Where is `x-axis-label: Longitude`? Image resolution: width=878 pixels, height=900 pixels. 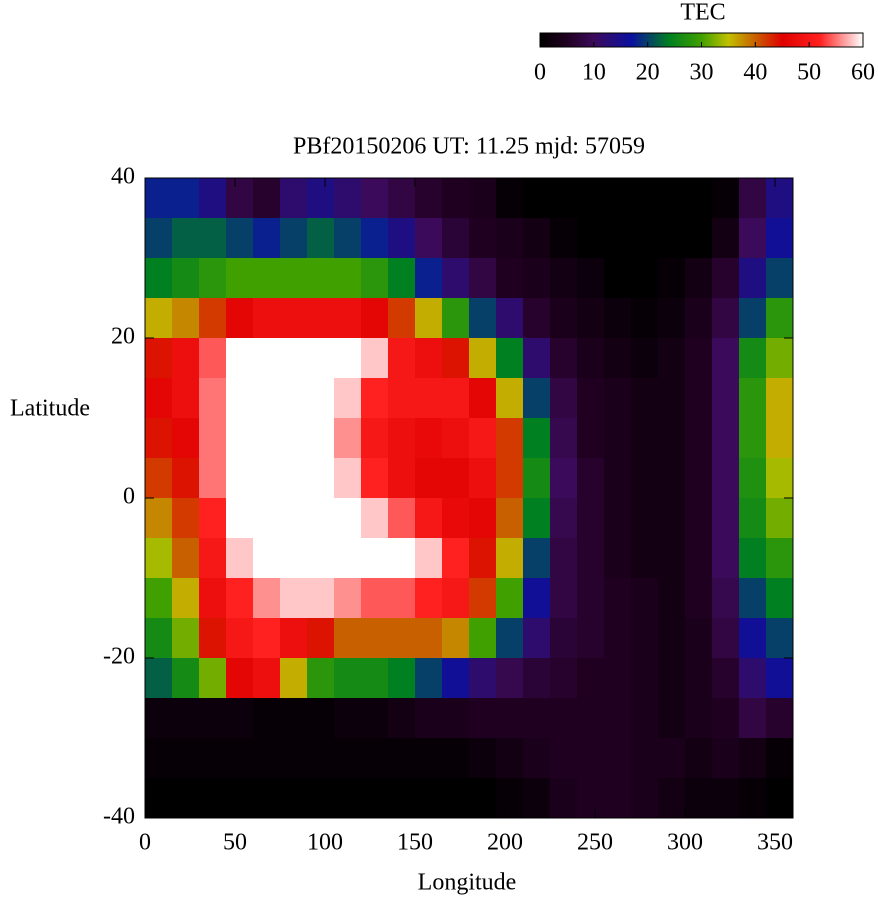
x-axis-label: Longitude is located at coordinates (467, 883).